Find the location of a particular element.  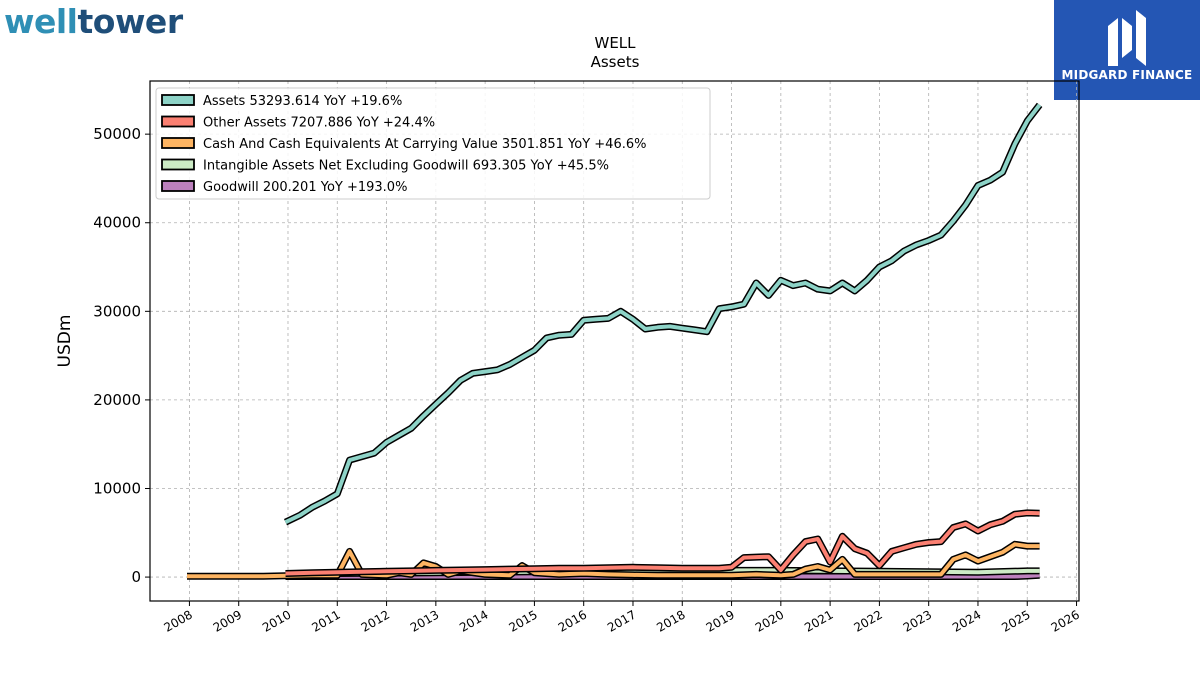

logo-part-tower: tower is located at coordinates (130, 21).